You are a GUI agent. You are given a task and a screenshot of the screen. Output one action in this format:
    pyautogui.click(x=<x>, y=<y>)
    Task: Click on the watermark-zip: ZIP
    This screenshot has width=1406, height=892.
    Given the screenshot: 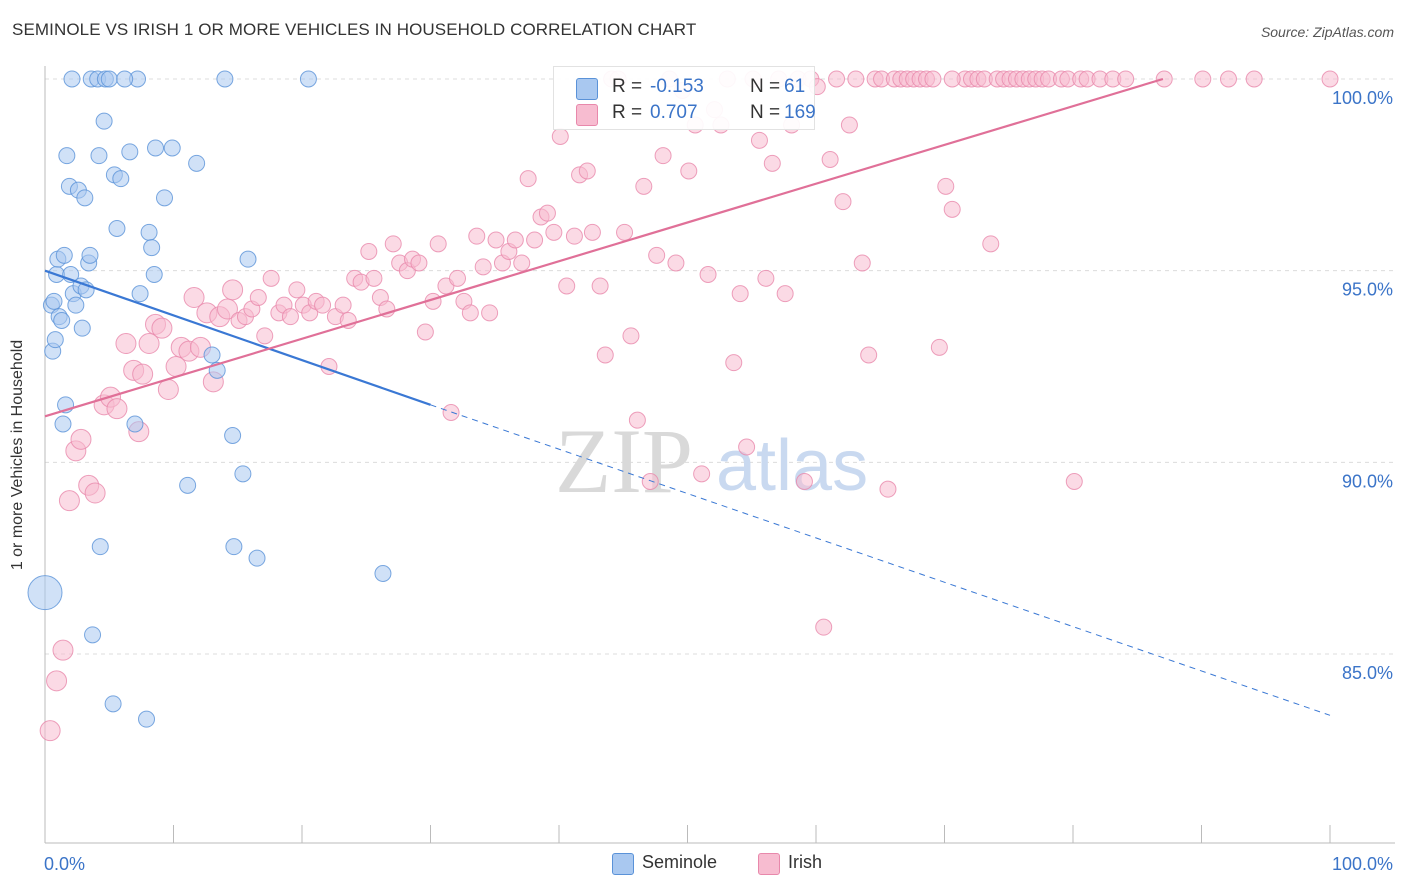 What is the action you would take?
    pyautogui.click(x=624, y=461)
    